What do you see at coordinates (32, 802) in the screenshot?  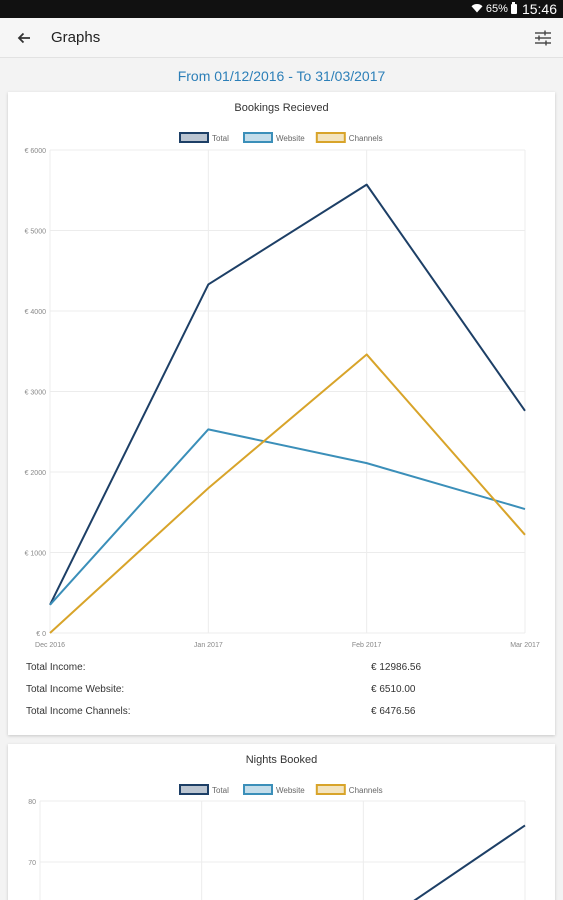 I see `y-tick-label: 80` at bounding box center [32, 802].